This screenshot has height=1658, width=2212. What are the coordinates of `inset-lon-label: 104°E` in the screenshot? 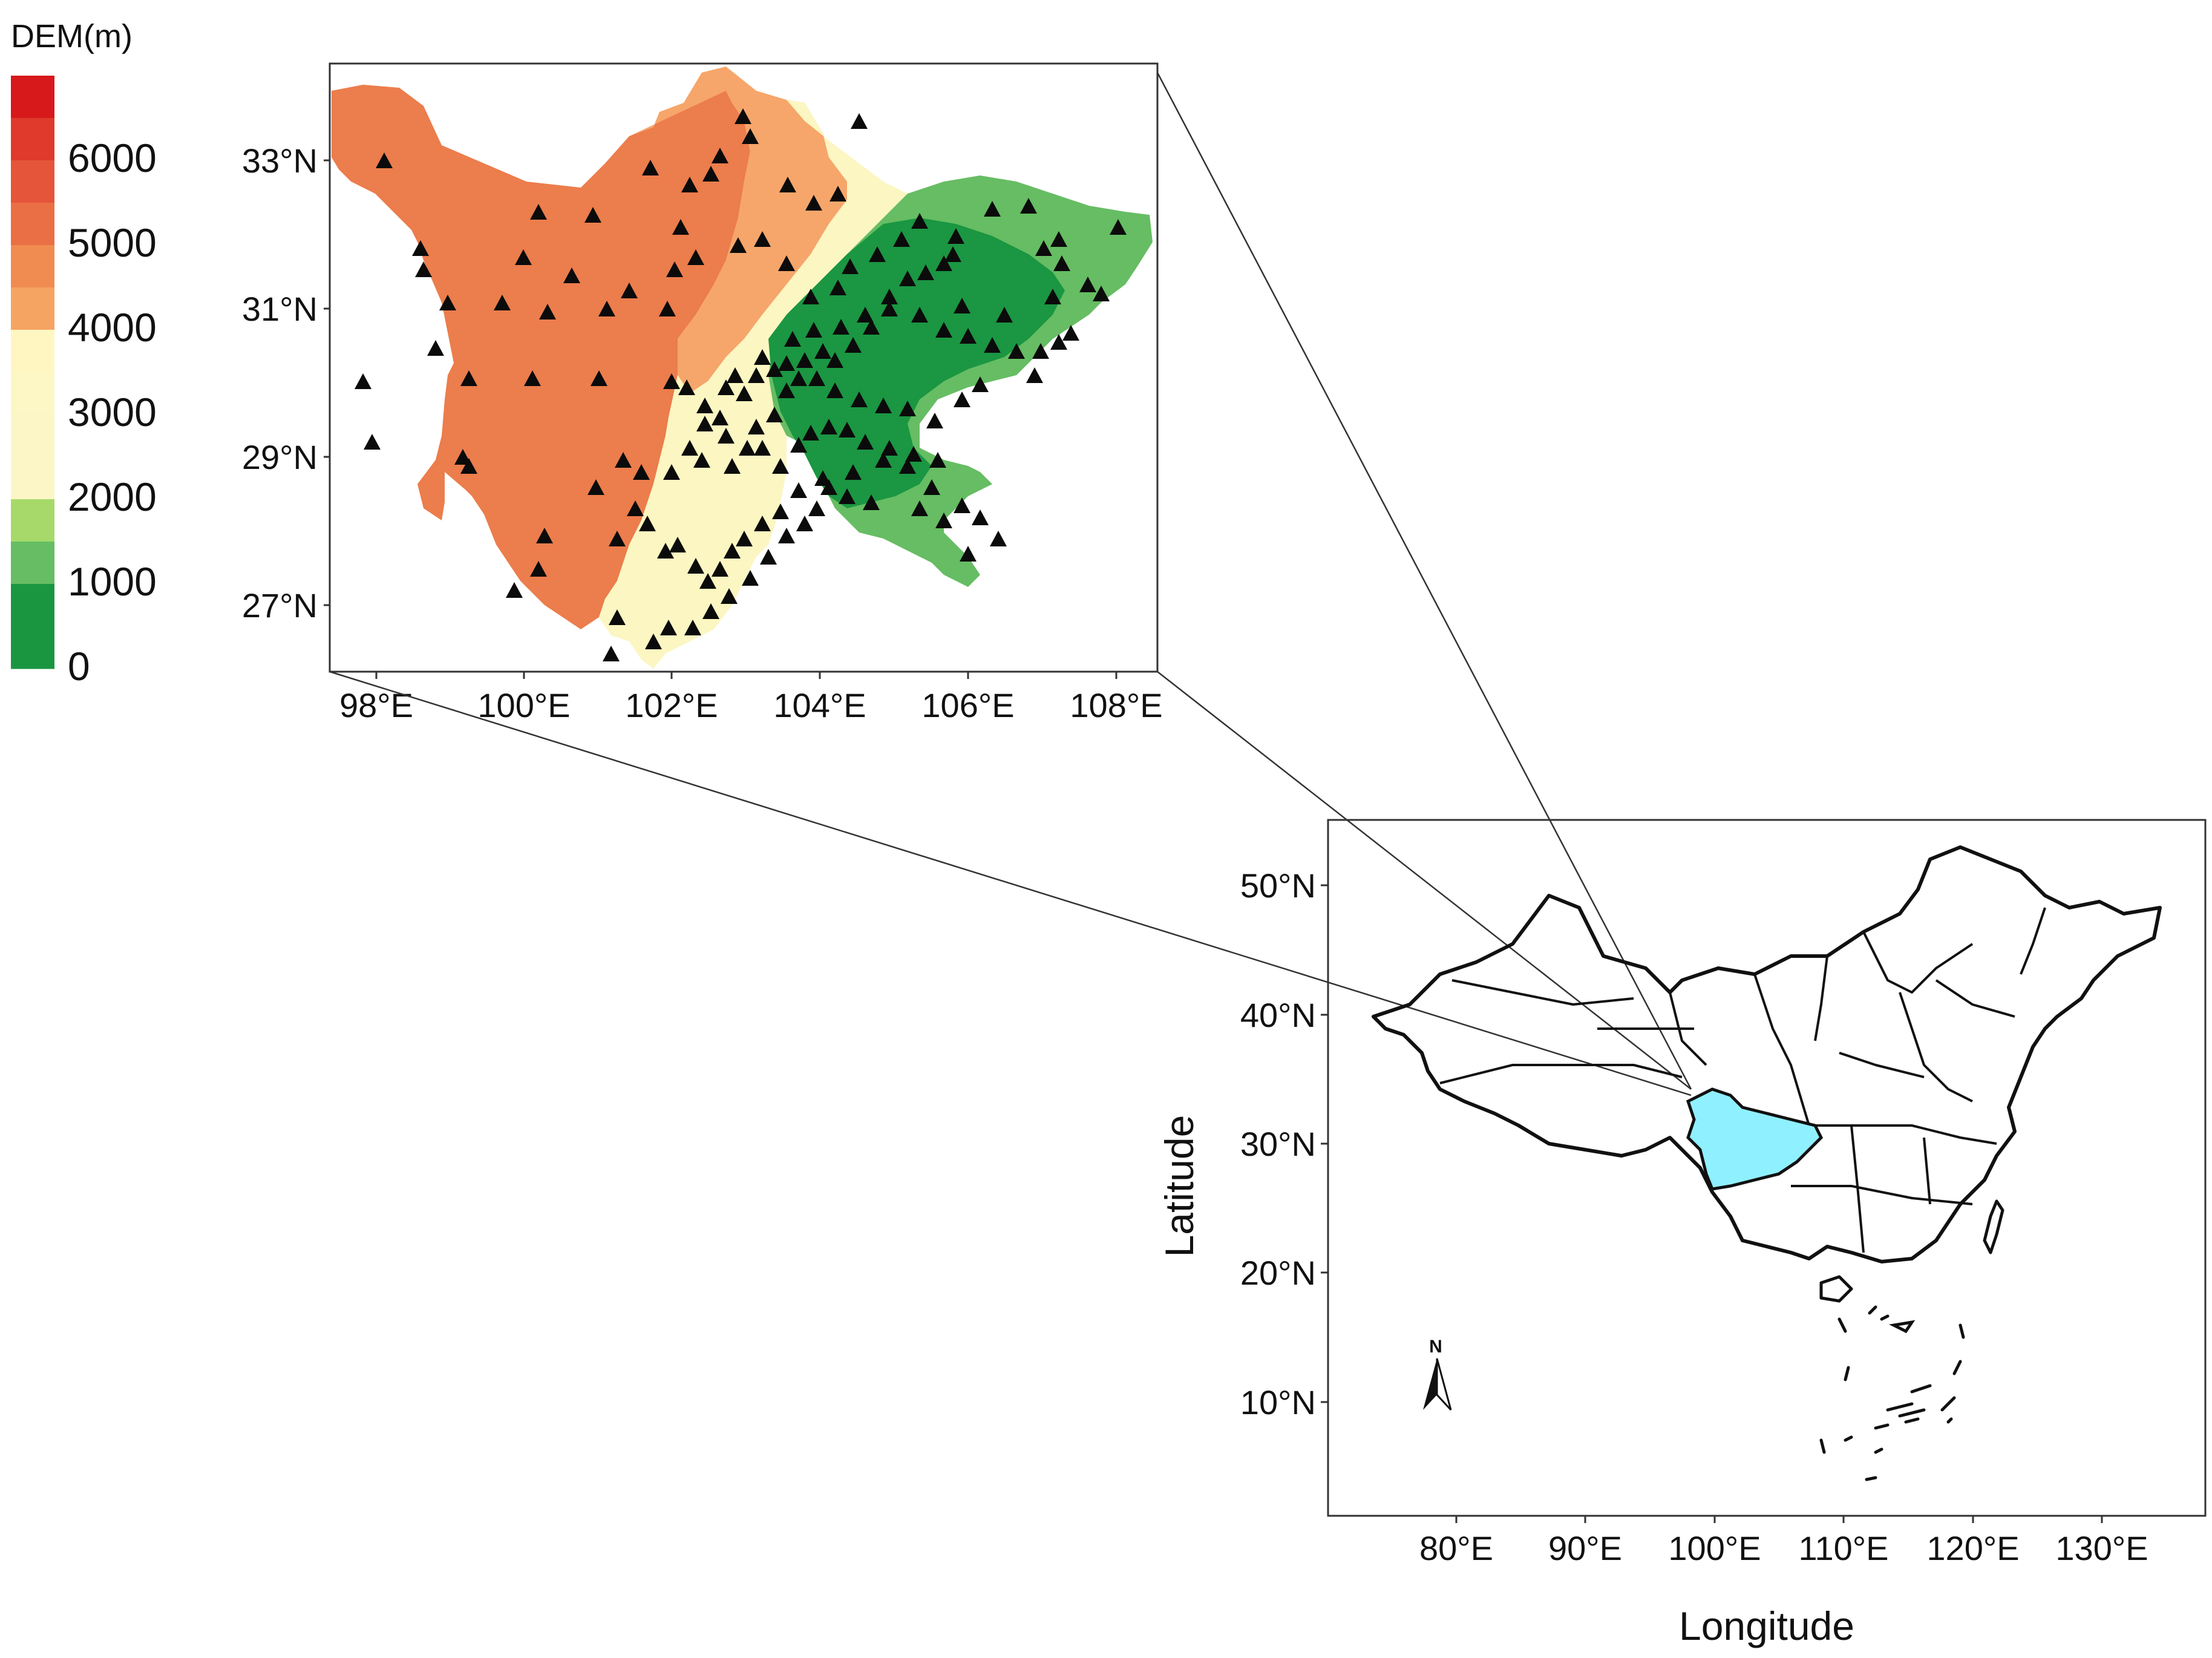 It's located at (819, 705).